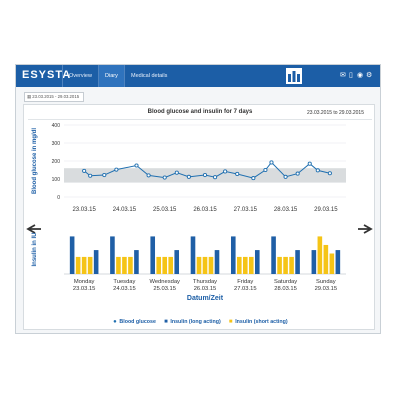  What do you see at coordinates (58, 198) in the screenshot?
I see `y-tick-label: 0` at bounding box center [58, 198].